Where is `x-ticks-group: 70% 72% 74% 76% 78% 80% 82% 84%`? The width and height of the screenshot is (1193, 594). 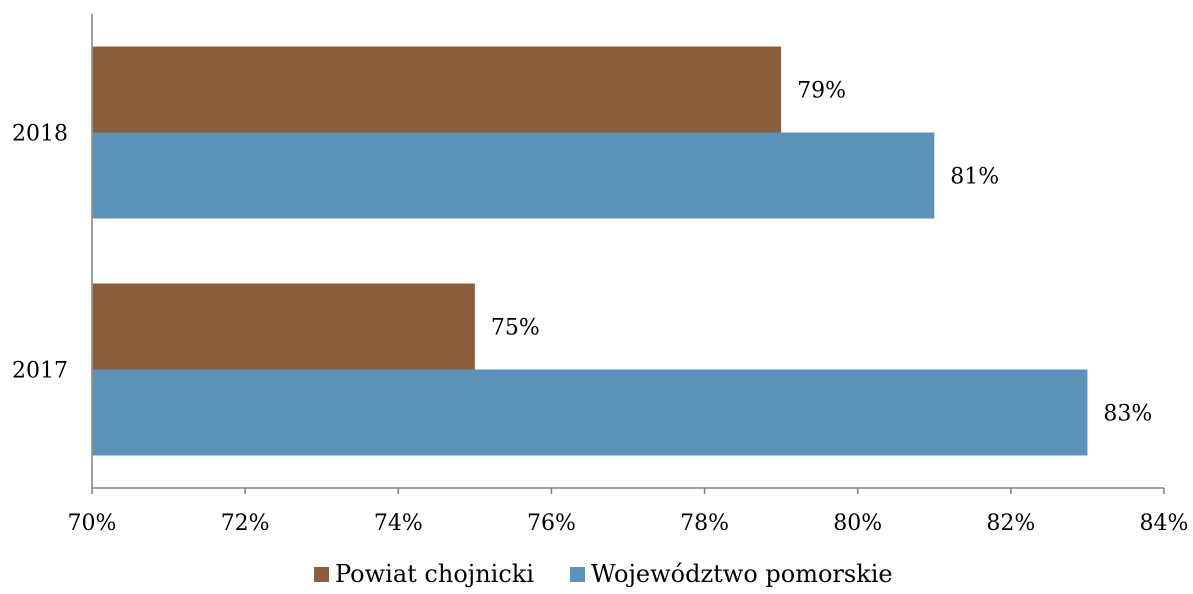
x-ticks-group: 70% 72% 74% 76% 78% 80% 82% 84% is located at coordinates (628, 512).